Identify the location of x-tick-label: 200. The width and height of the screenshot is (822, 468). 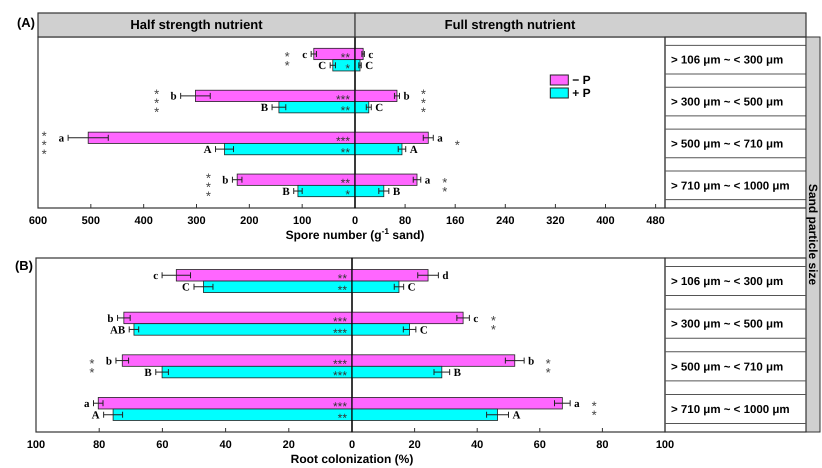
(249, 221).